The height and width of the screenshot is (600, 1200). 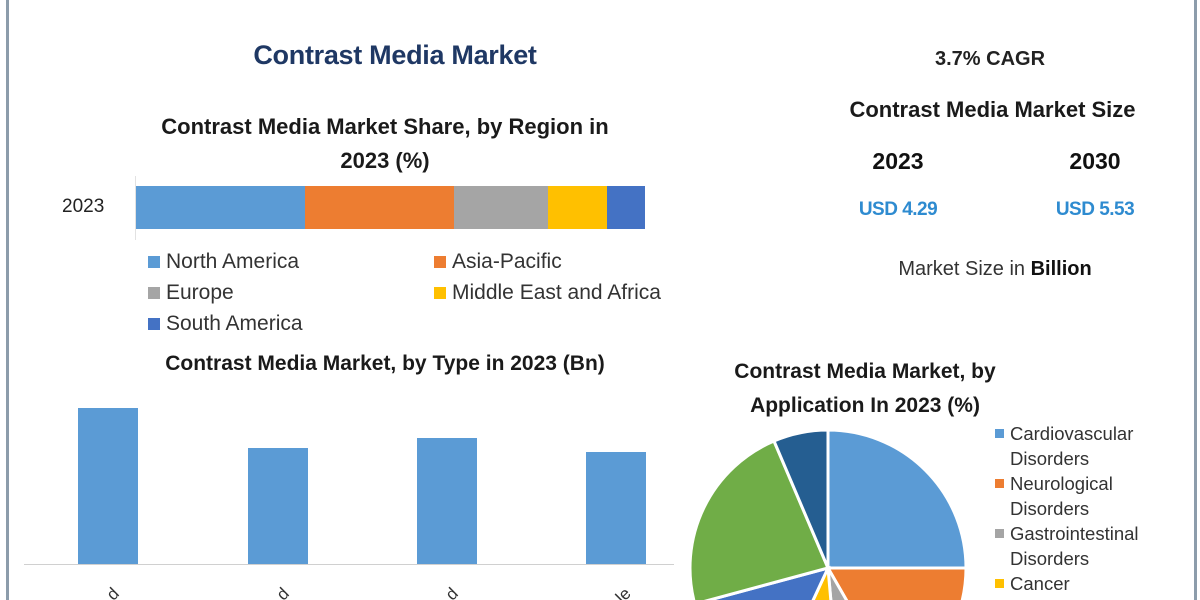 I want to click on left-frame-border, so click(x=7, y=300).